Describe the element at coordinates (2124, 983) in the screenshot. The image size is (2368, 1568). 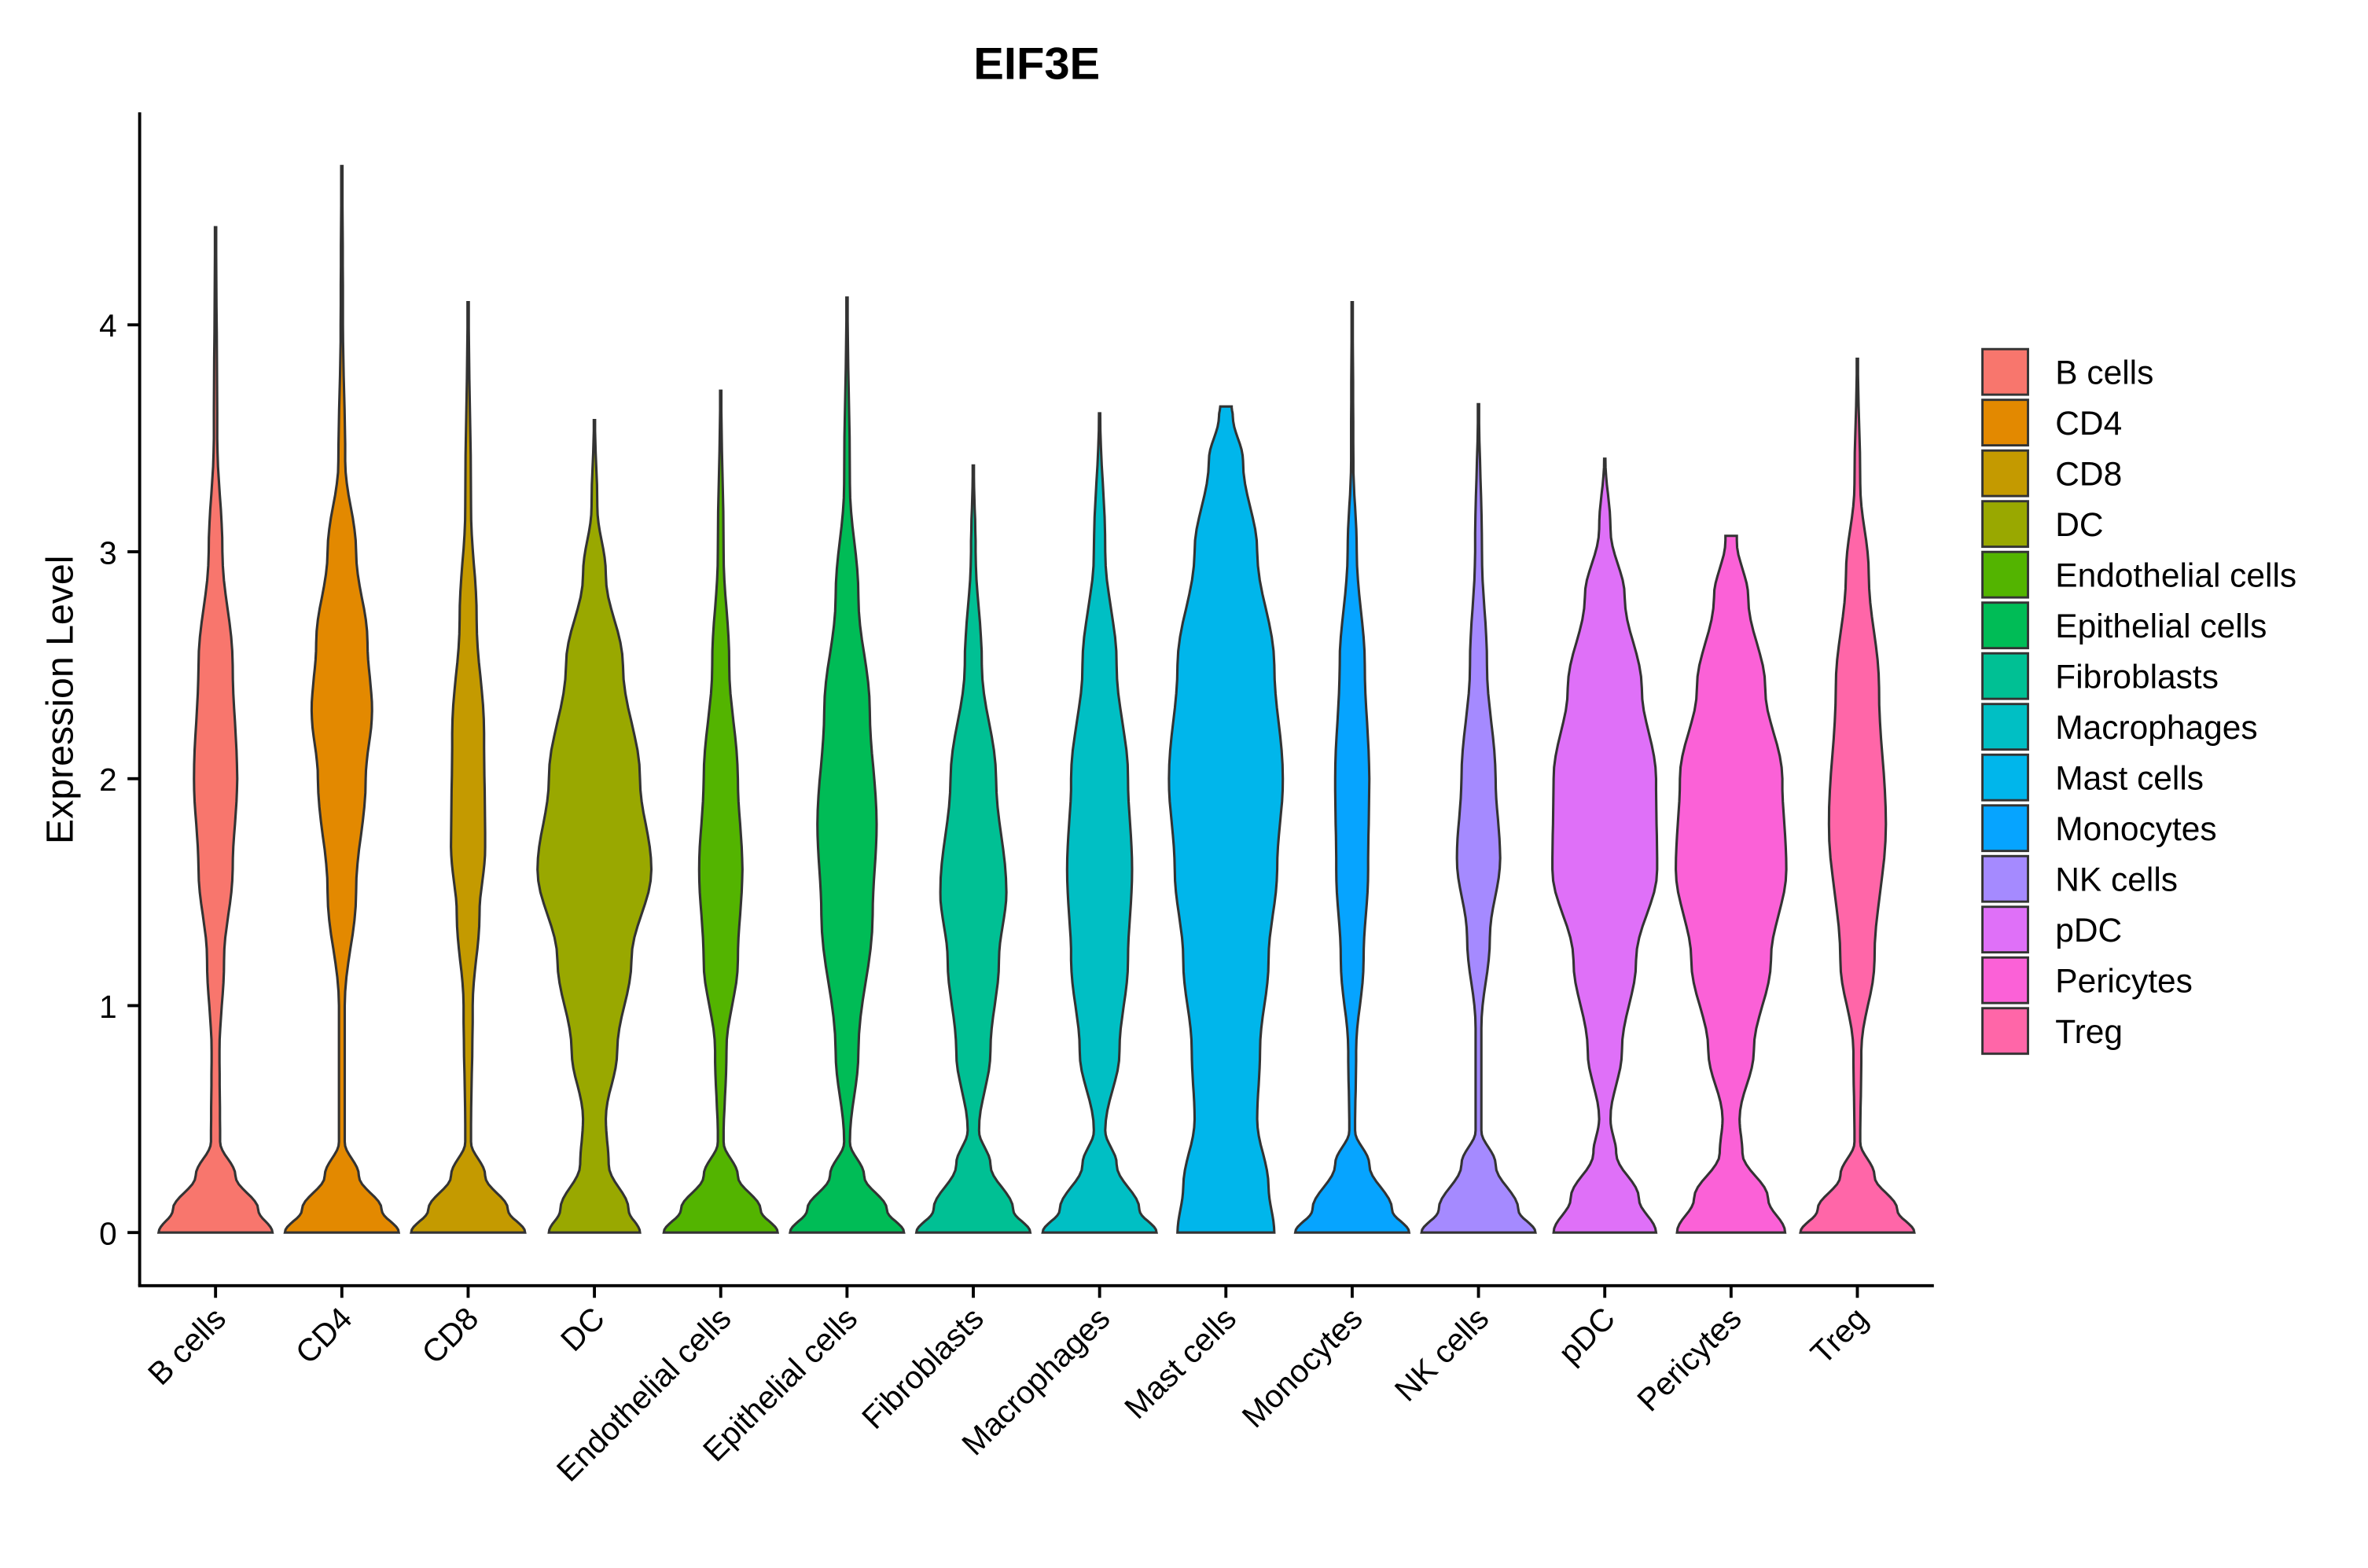
I see `legend-label: Pericytes` at that location.